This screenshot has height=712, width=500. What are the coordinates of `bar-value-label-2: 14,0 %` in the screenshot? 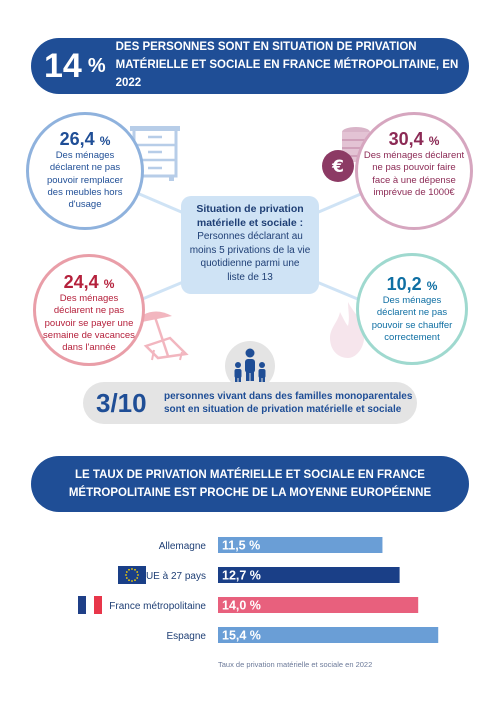 It's located at (241, 606).